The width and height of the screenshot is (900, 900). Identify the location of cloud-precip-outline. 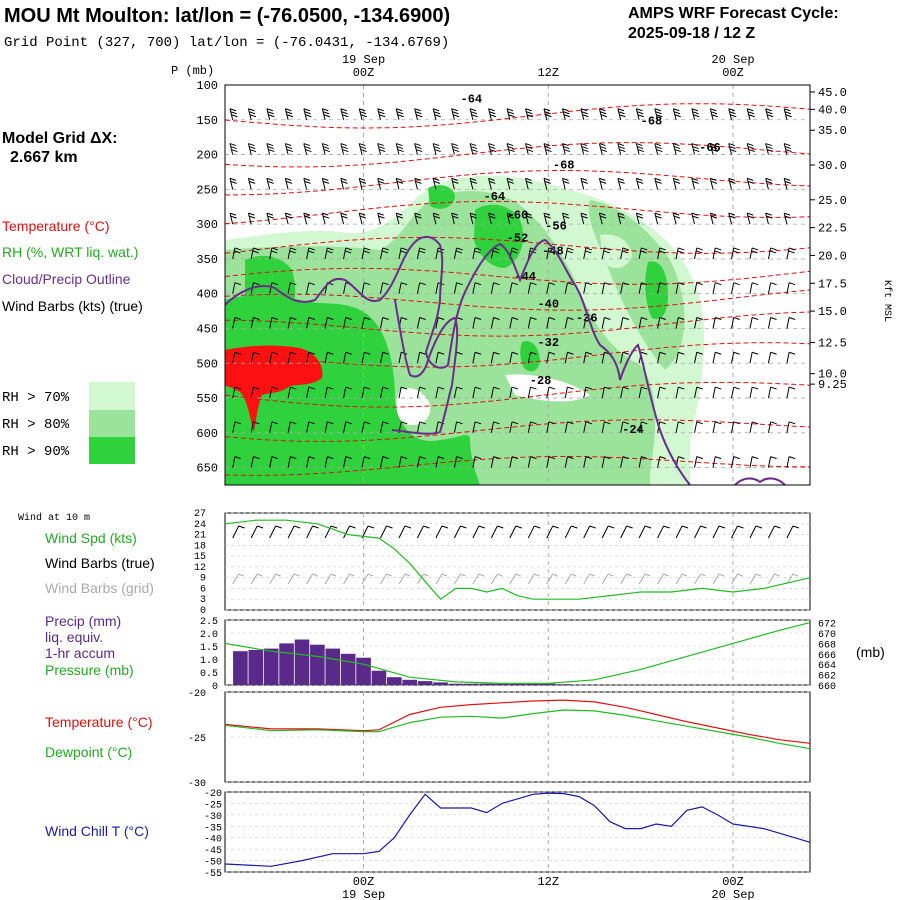
(458, 360).